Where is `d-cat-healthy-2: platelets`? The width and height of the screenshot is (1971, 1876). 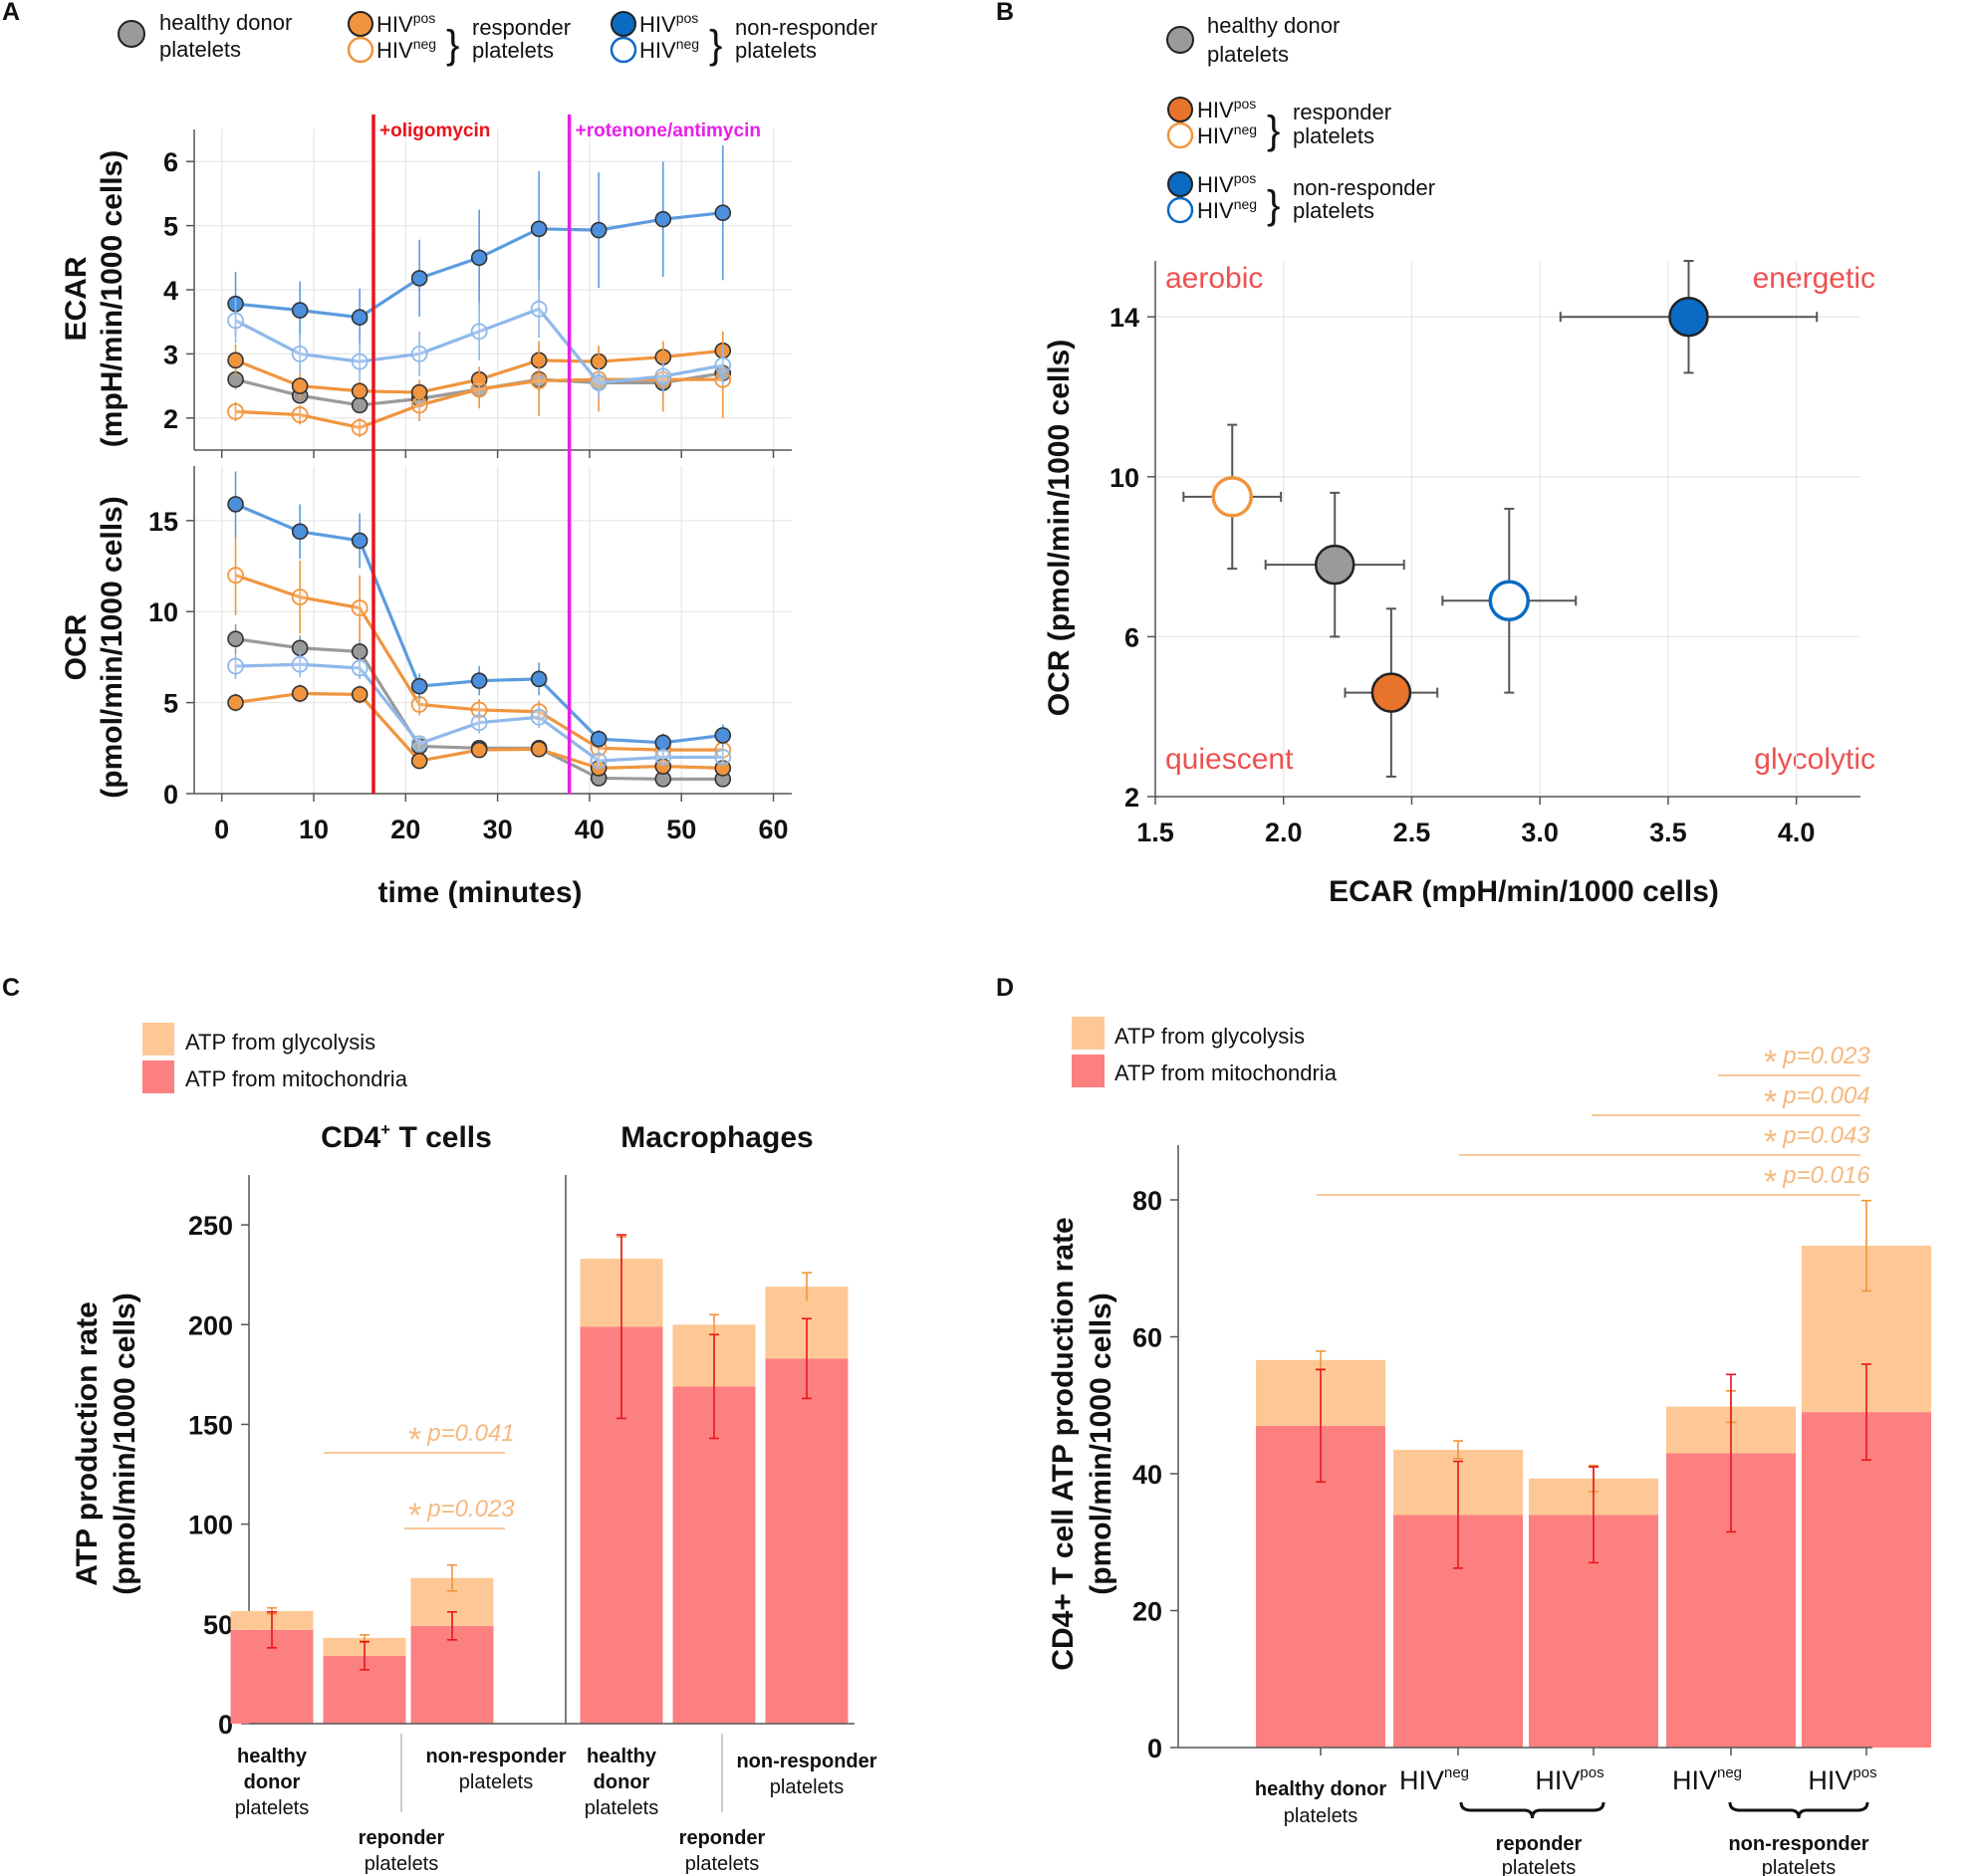
d-cat-healthy-2: platelets is located at coordinates (1321, 1816).